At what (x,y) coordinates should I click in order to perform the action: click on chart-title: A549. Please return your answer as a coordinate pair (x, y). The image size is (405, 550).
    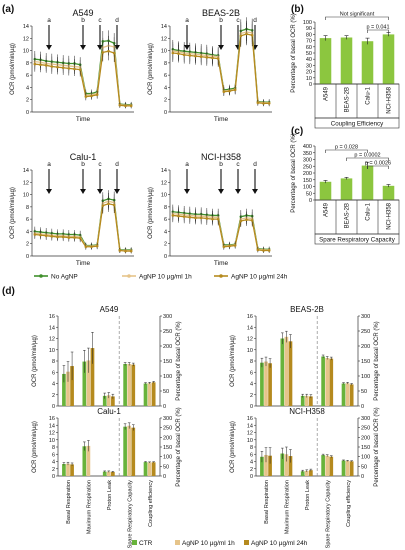
    Looking at the image, I should click on (109, 309).